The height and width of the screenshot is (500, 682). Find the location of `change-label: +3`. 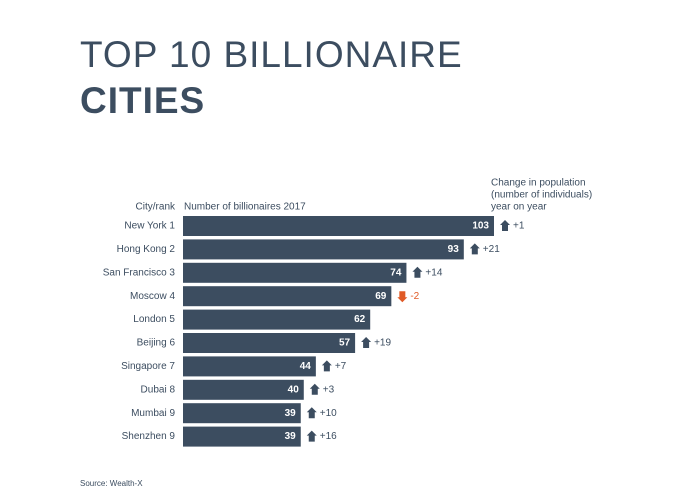

change-label: +3 is located at coordinates (329, 389).